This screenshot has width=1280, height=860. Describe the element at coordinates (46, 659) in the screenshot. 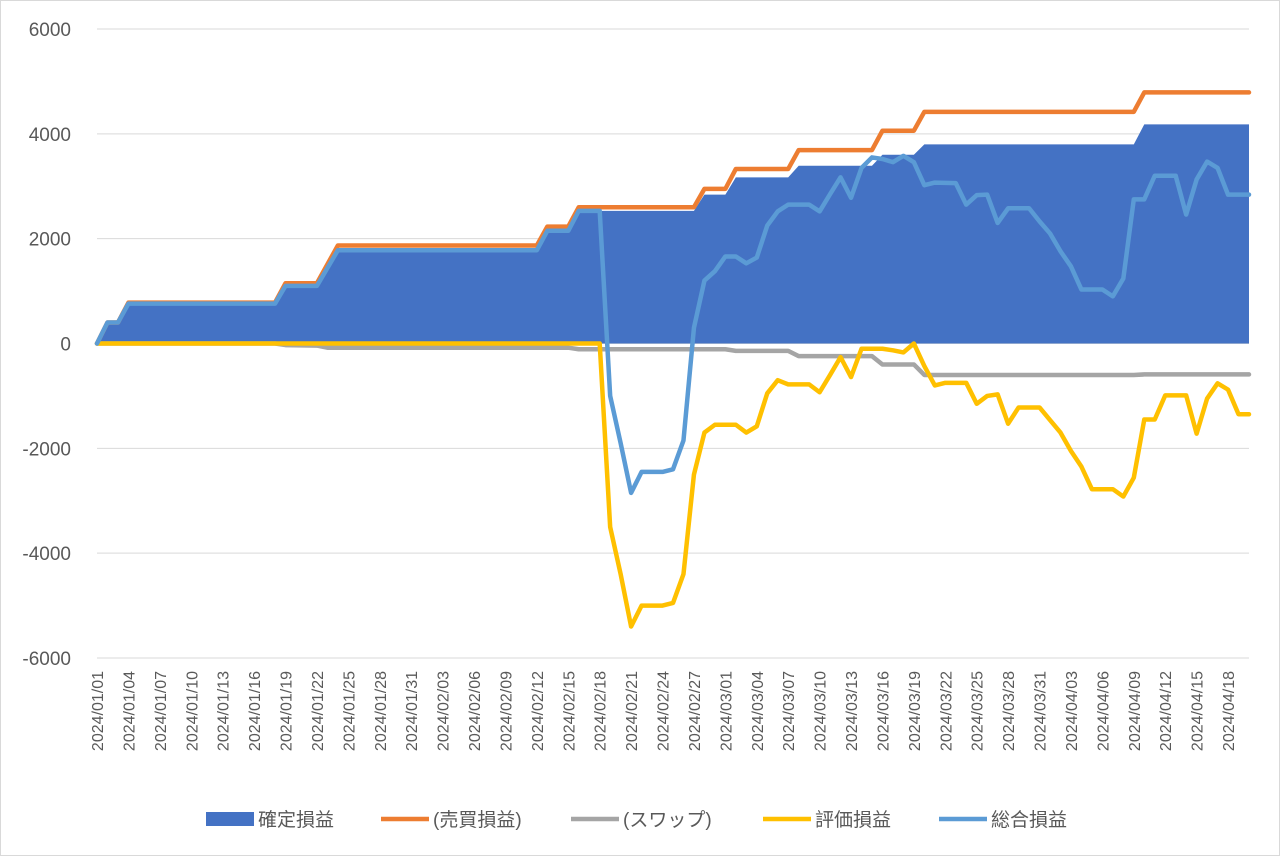

I see `y-tick-label: -6000` at that location.